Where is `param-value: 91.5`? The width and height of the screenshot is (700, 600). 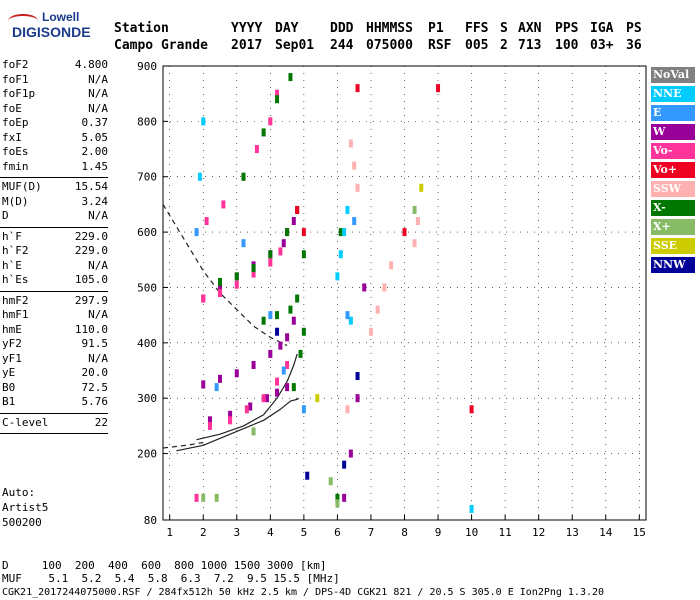
param-value: 91.5 is located at coordinates (95, 343).